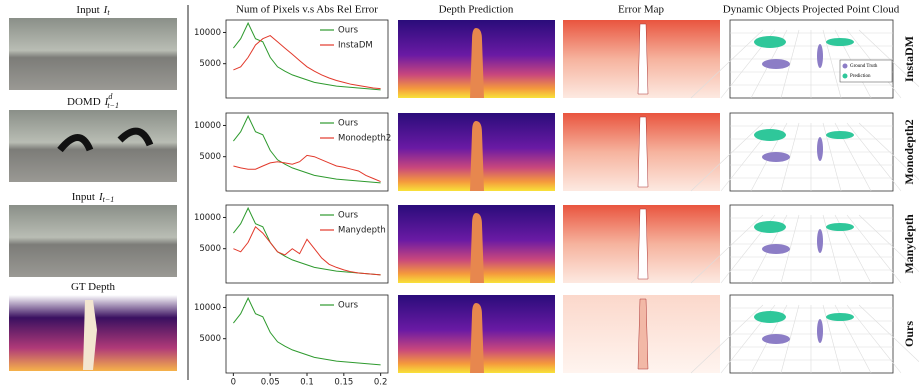 The image size is (919, 385). What do you see at coordinates (476, 10) in the screenshot?
I see `column-header: Depth Prediction` at bounding box center [476, 10].